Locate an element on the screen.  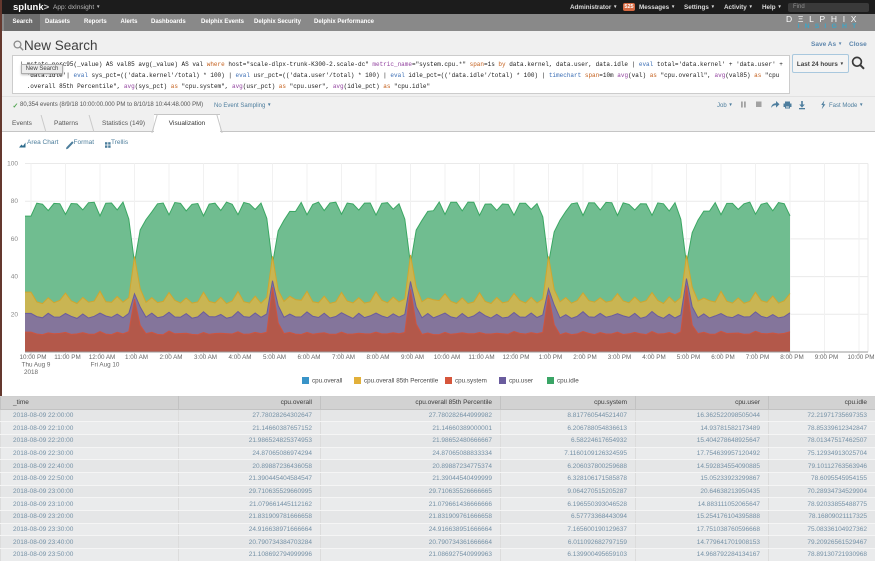
svg-text: 1:00 PM is located at coordinates (550, 357).